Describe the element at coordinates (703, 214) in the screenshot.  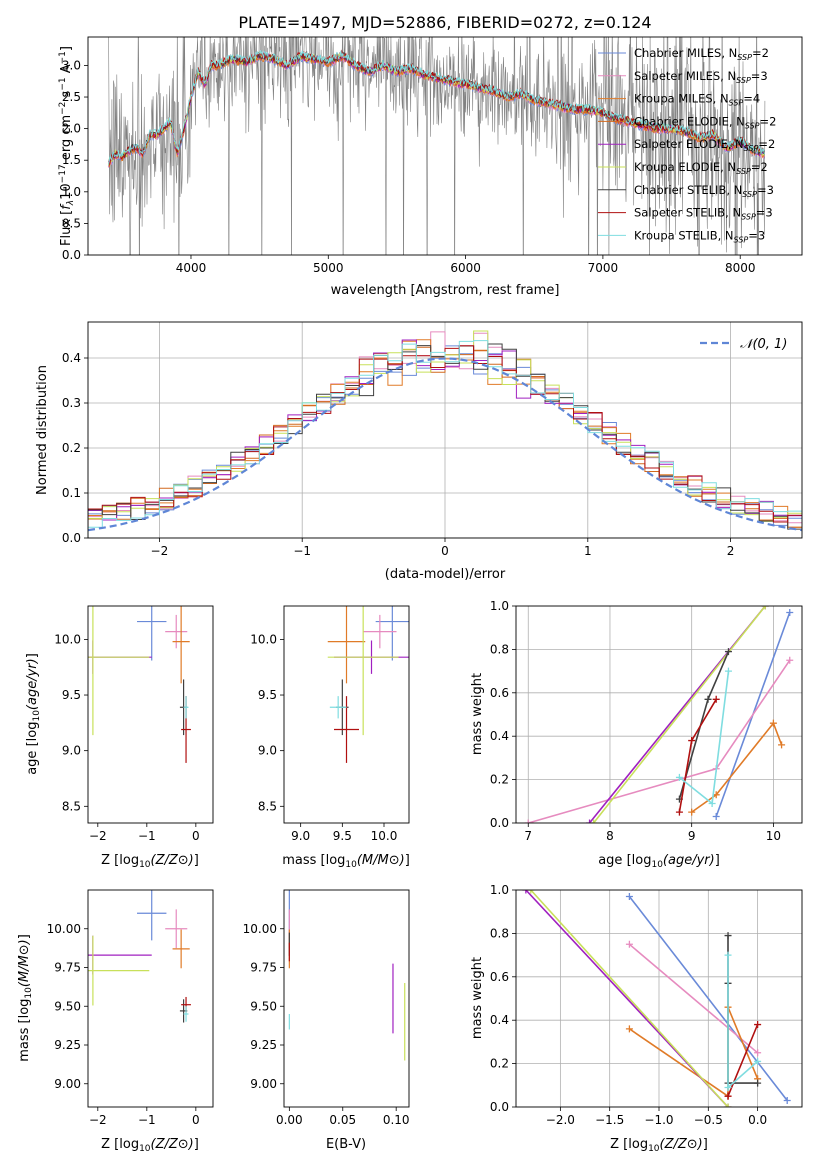
I see `legend-entry: Salpeter STELIB, NSSP=3` at that location.